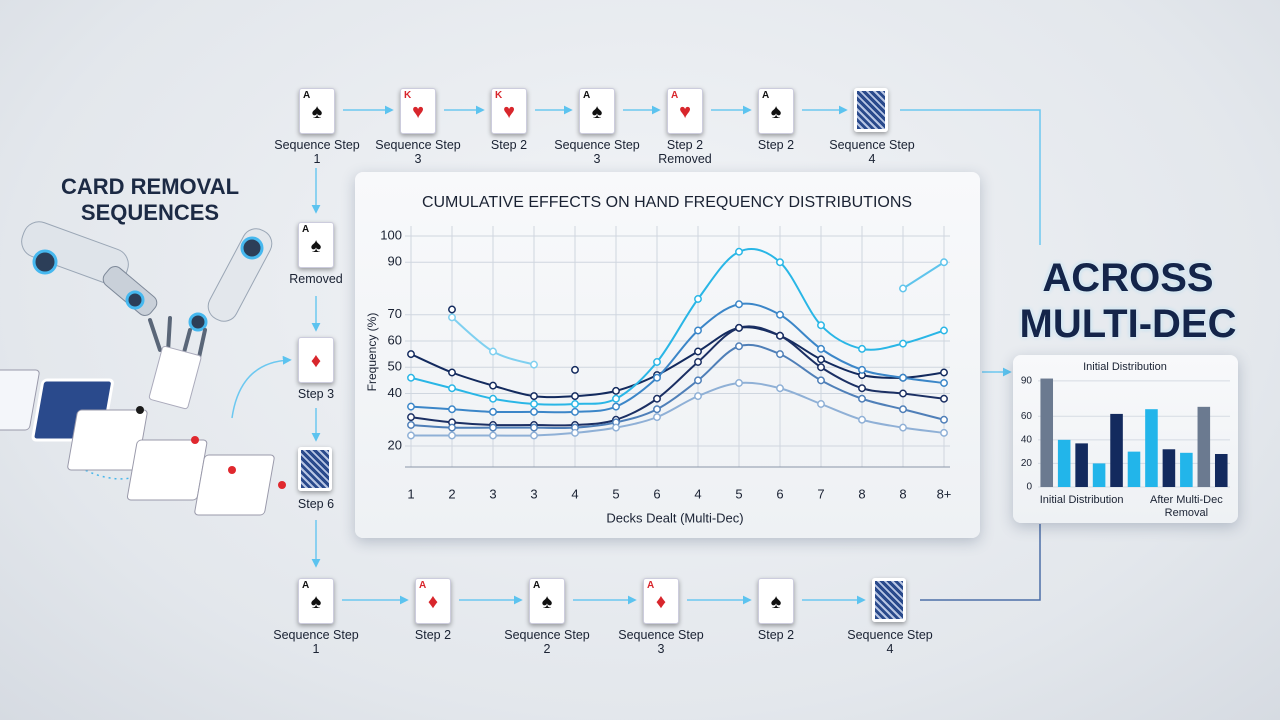  What do you see at coordinates (674, 517) in the screenshot?
I see `x-axis-label: Decks Dealt (Multi-Dec)` at bounding box center [674, 517].